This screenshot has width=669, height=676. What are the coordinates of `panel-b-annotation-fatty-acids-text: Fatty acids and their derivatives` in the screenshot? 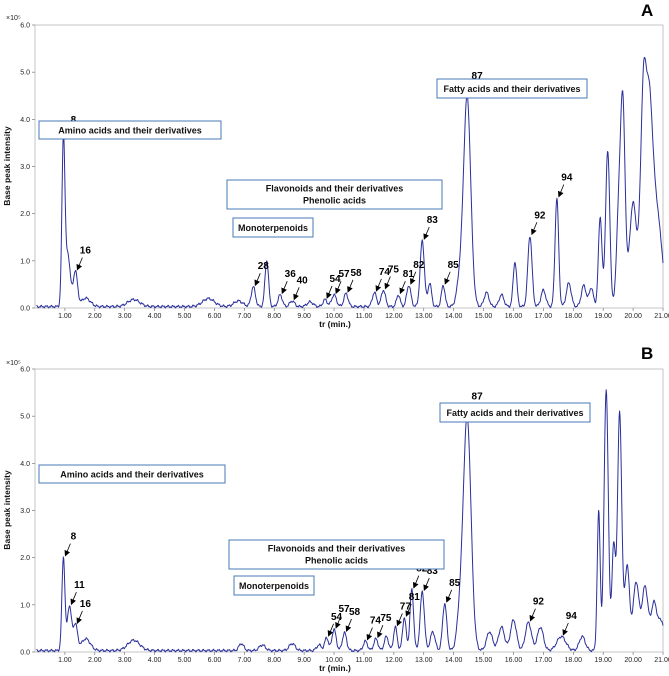 It's located at (514, 413).